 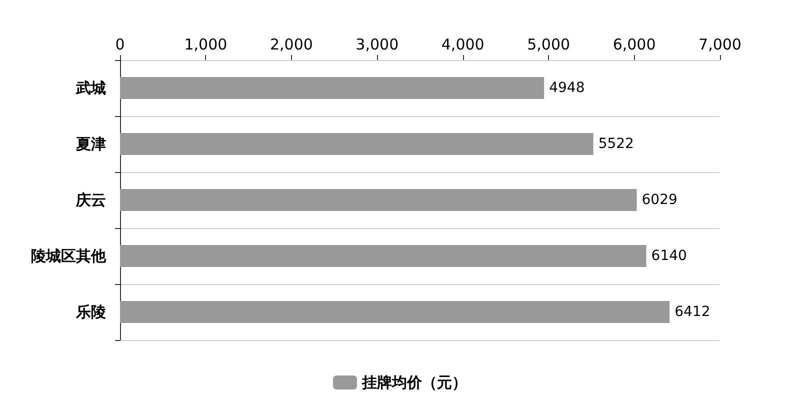 I want to click on x-tick-label: 5,000, so click(x=548, y=45).